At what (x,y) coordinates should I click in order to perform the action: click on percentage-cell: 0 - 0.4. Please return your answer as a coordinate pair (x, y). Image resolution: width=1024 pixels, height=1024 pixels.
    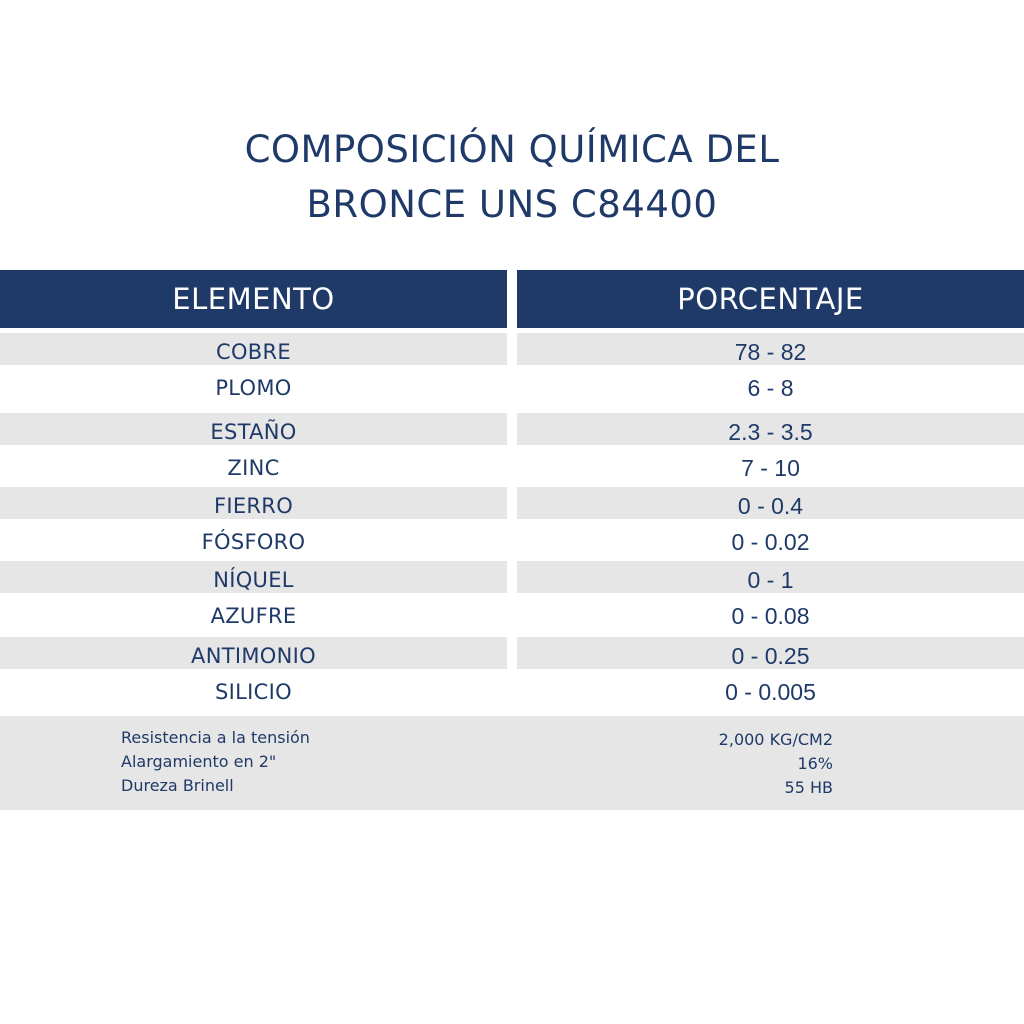
    Looking at the image, I should click on (770, 503).